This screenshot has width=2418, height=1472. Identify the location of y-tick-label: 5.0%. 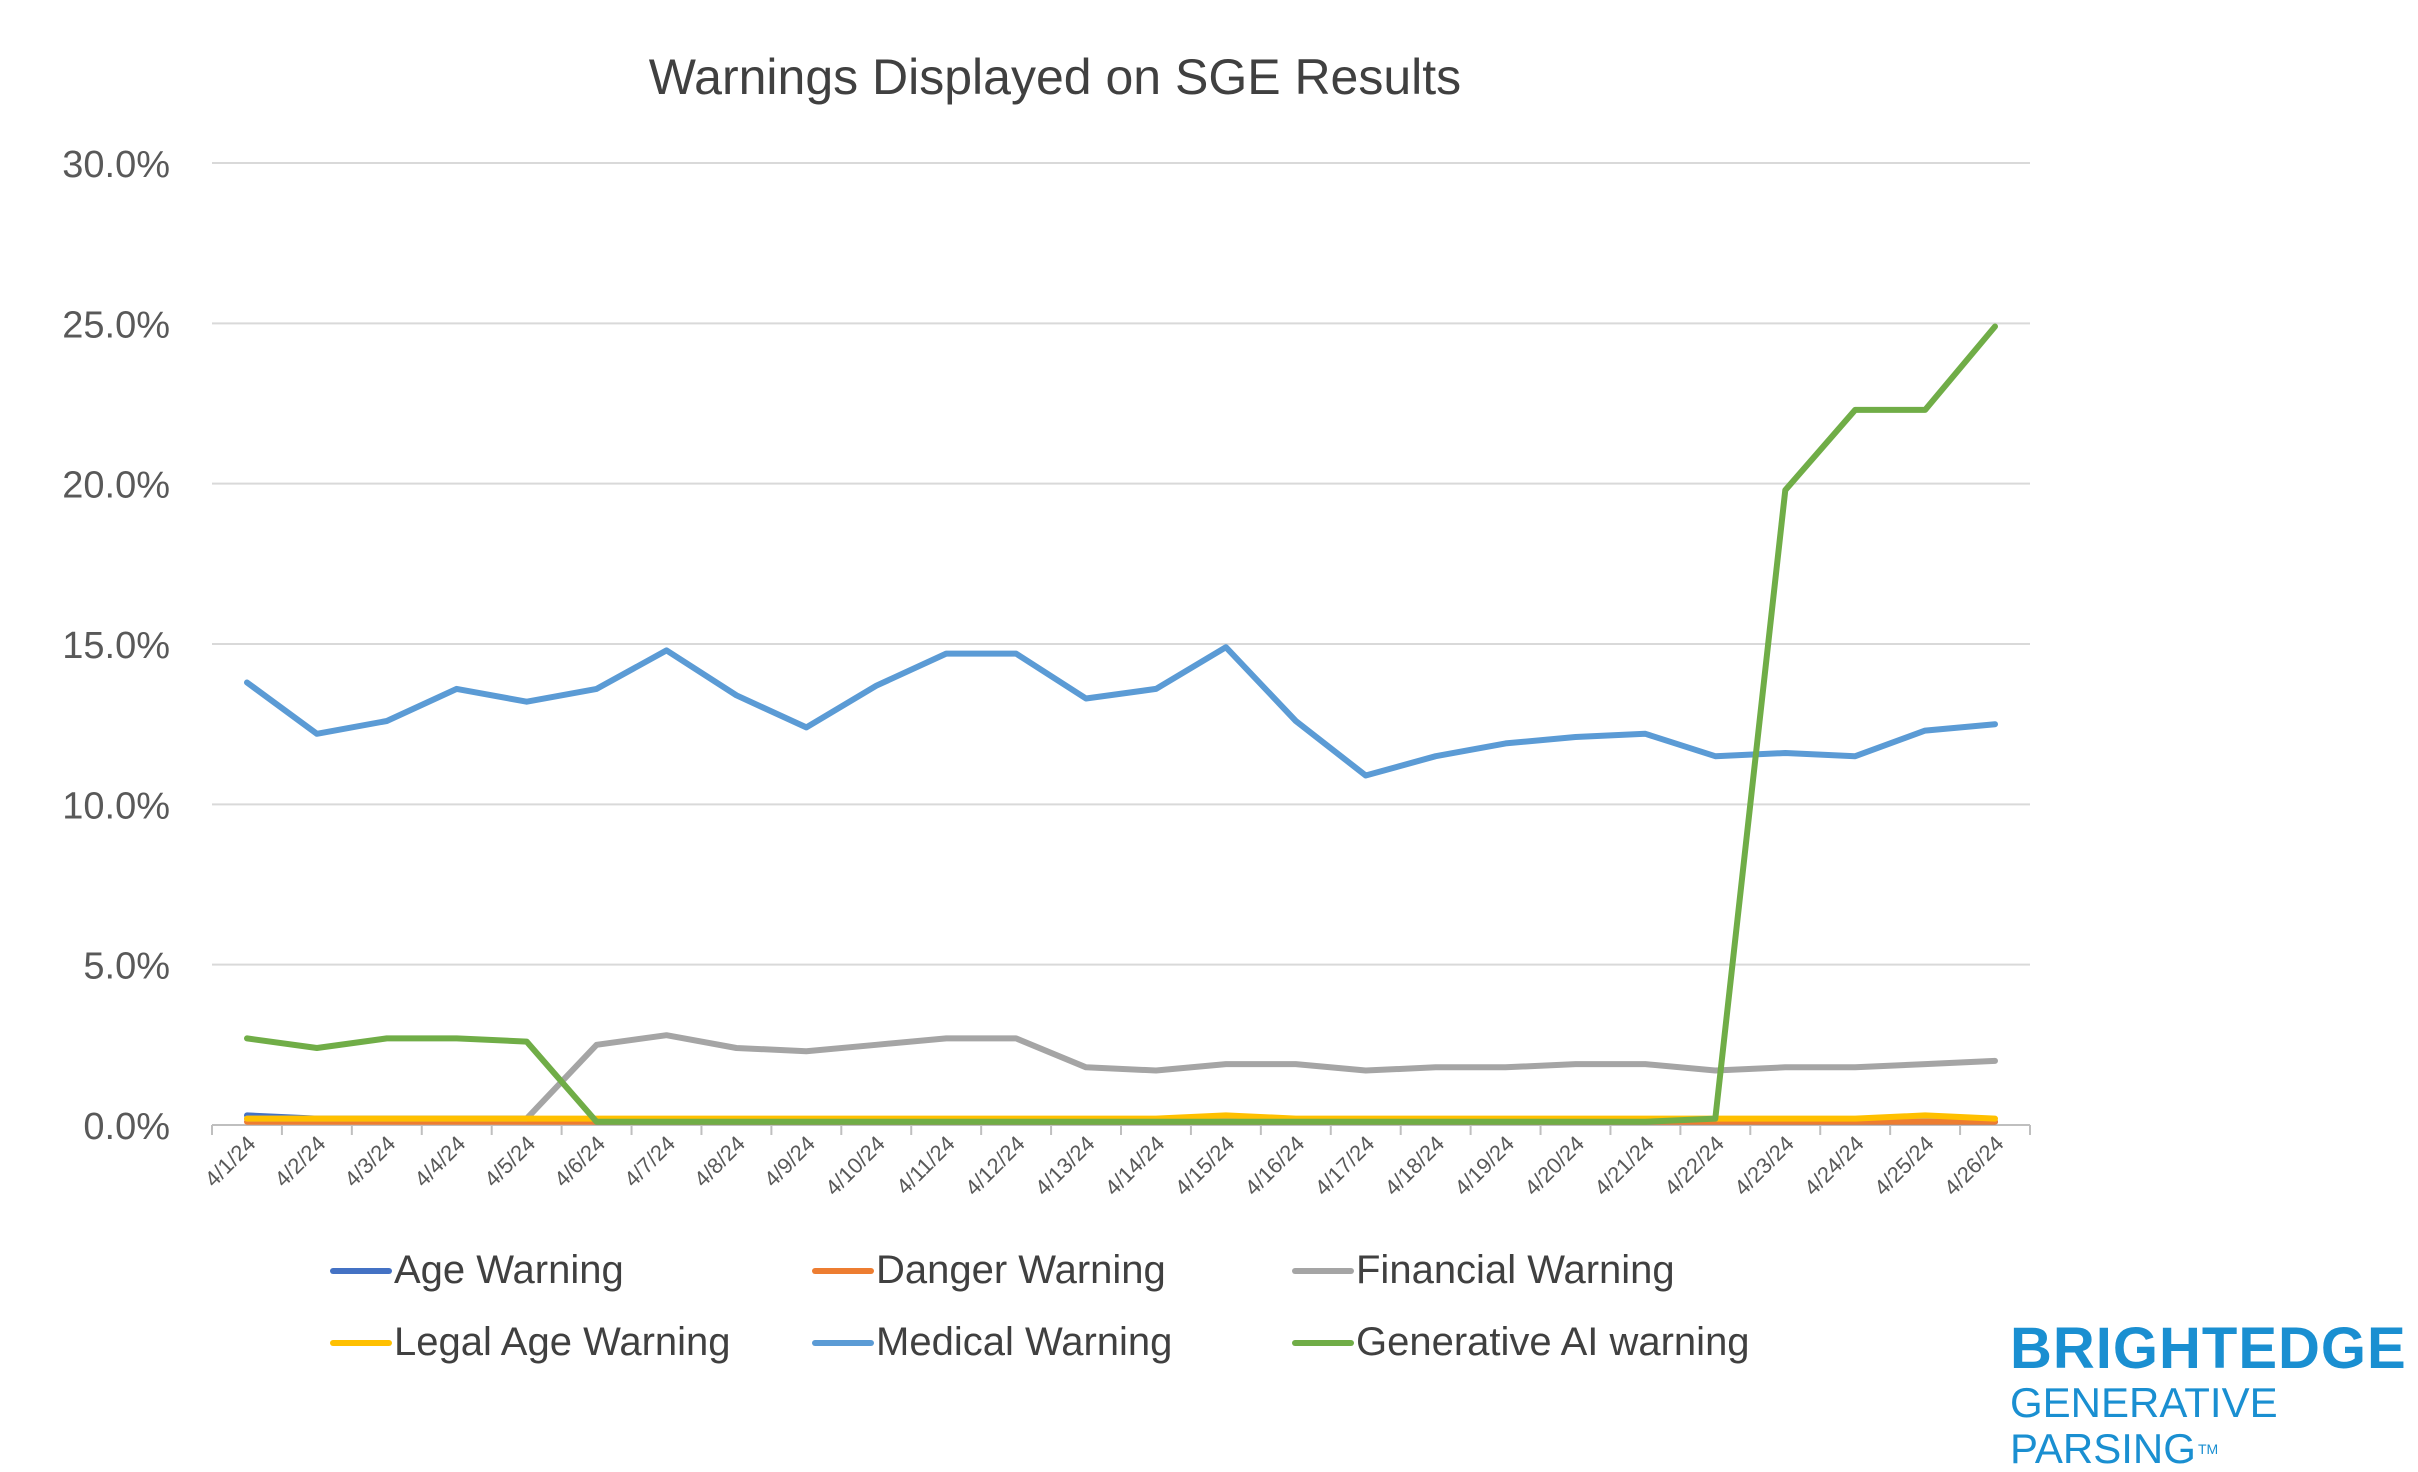
(126, 967).